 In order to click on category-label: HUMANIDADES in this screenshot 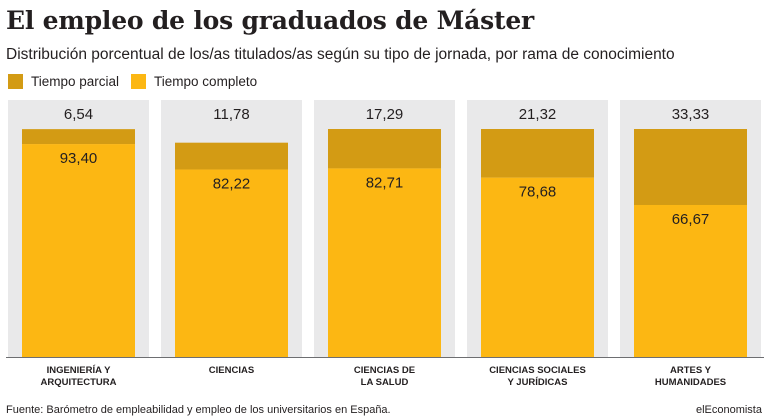, I will do `click(690, 382)`.